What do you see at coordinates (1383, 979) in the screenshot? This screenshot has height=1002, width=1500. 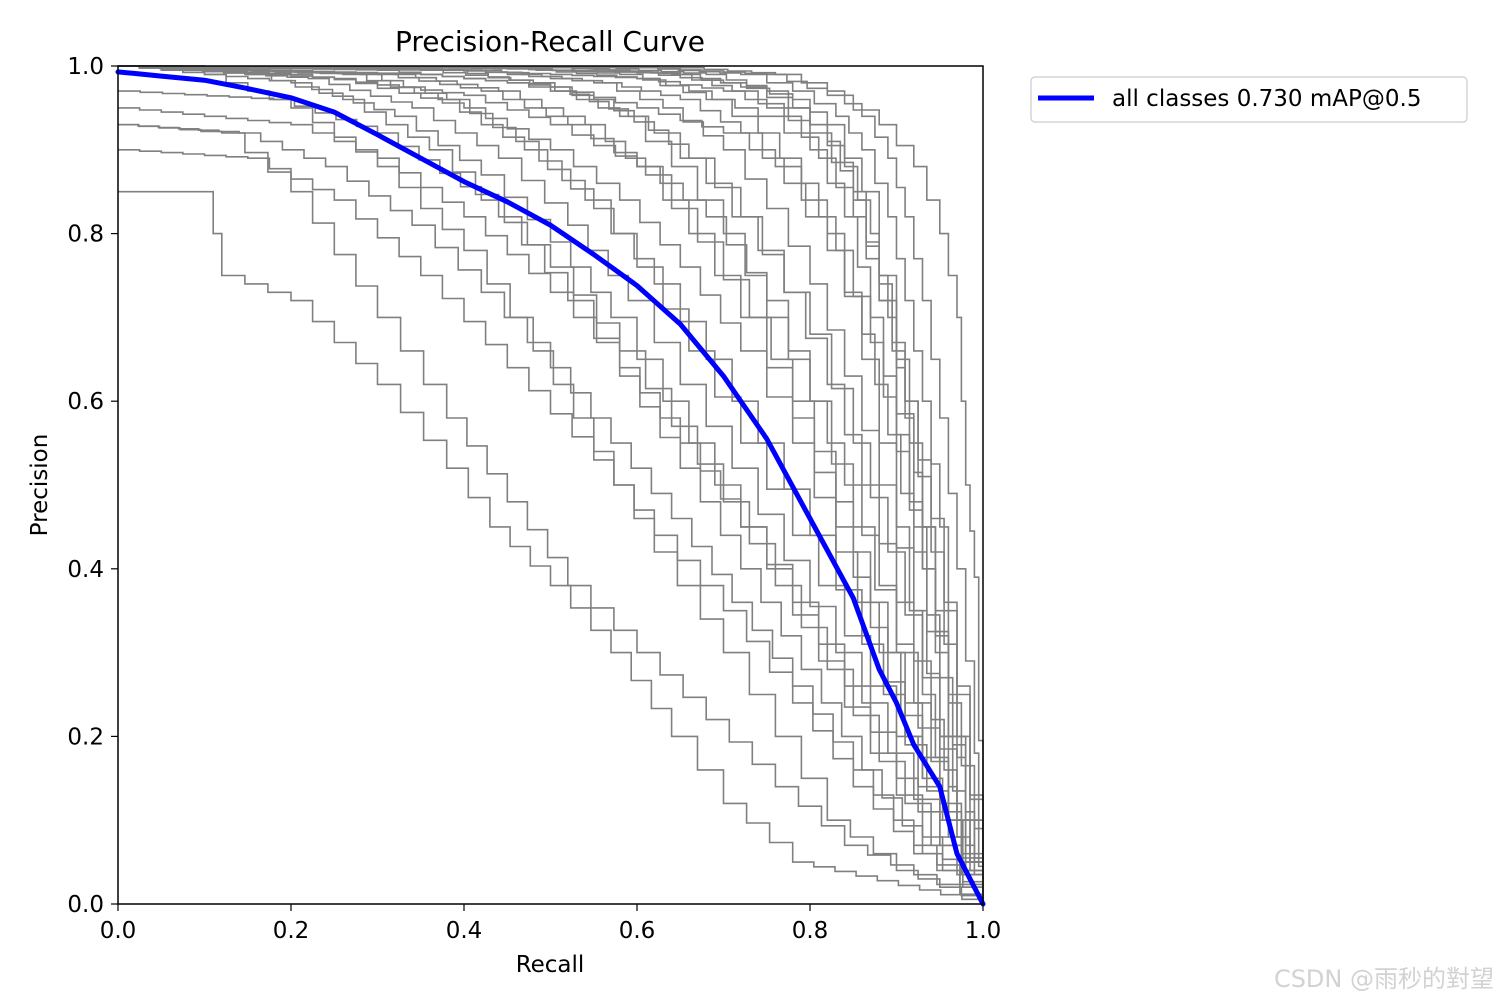 I see `watermark: CSDN @雨秒的對望` at bounding box center [1383, 979].